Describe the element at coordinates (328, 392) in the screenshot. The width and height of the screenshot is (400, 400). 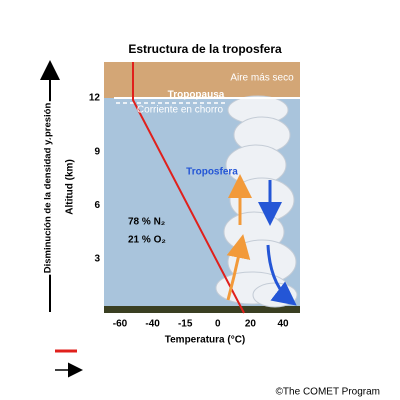
I see `credit: ©The COMET Program` at that location.